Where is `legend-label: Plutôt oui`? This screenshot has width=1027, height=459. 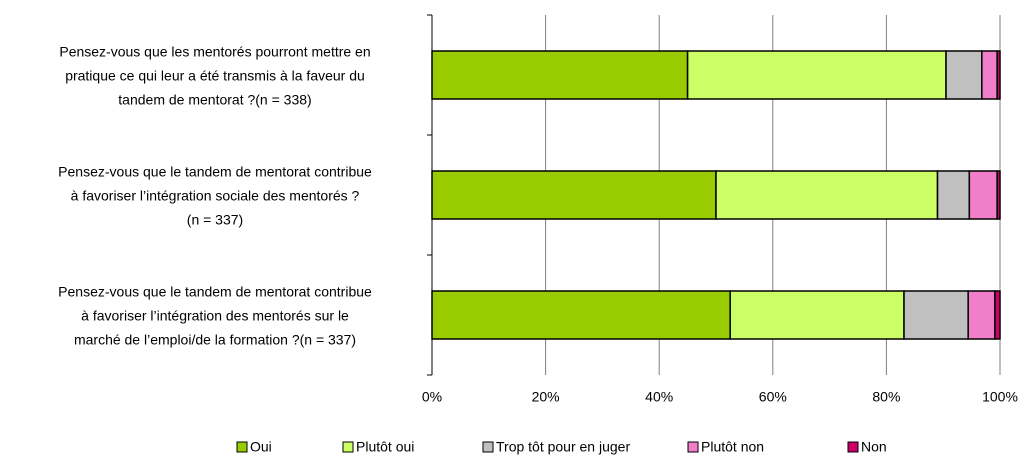
legend-label: Plutôt oui is located at coordinates (385, 447).